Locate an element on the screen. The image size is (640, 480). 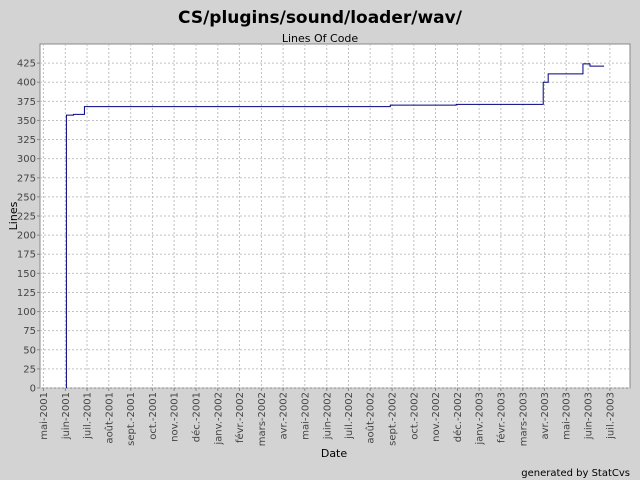
x-tick-label: janv.-2002 is located at coordinates (218, 419).